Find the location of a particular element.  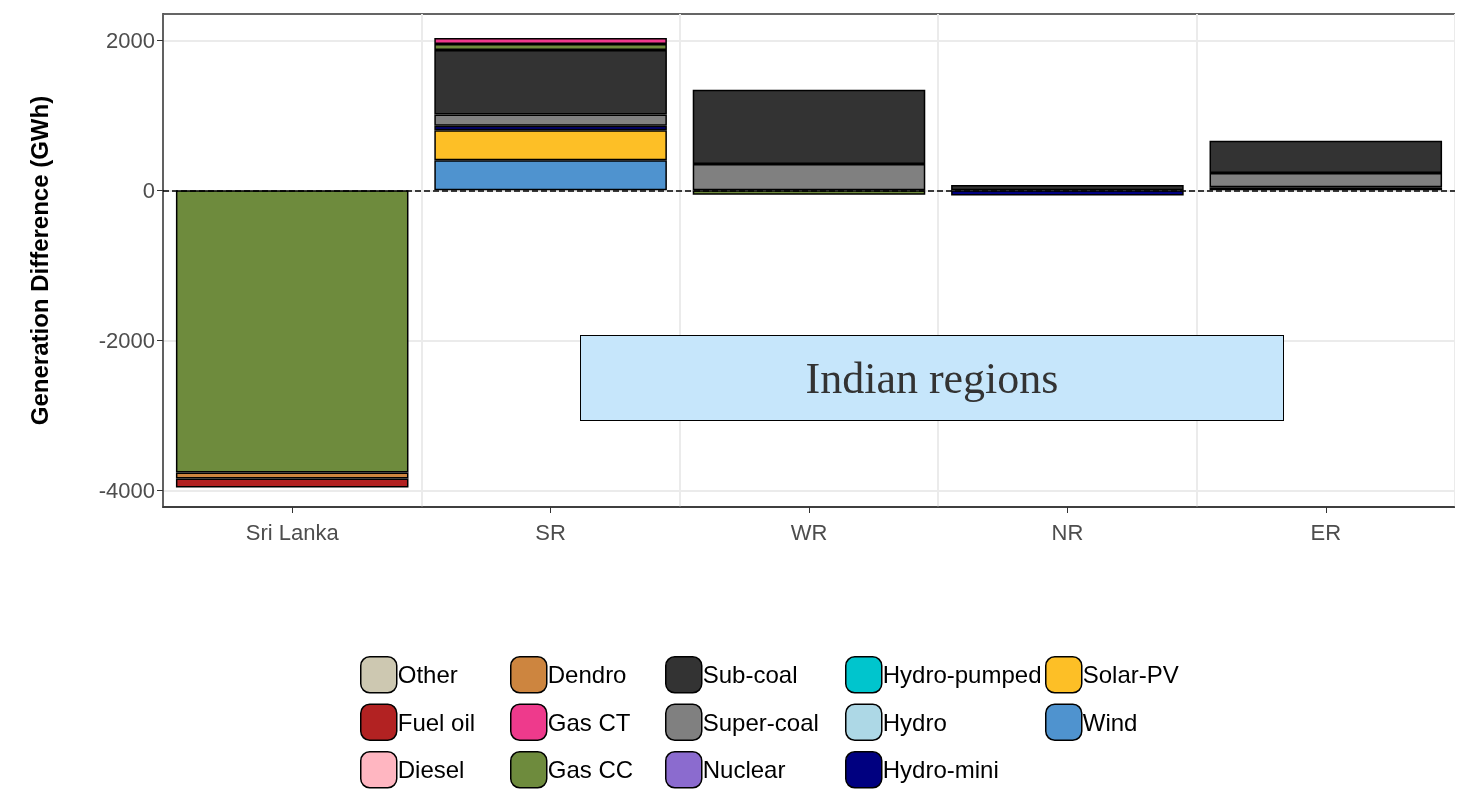

legend-label: Fuel oil is located at coordinates (436, 722).